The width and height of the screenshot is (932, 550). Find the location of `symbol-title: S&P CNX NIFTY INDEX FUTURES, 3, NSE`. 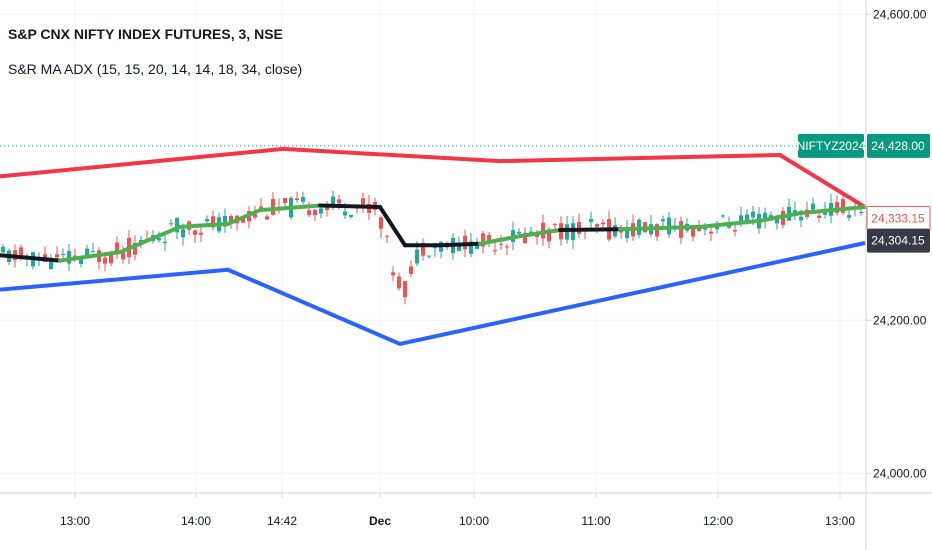

symbol-title: S&P CNX NIFTY INDEX FUTURES, 3, NSE is located at coordinates (145, 34).